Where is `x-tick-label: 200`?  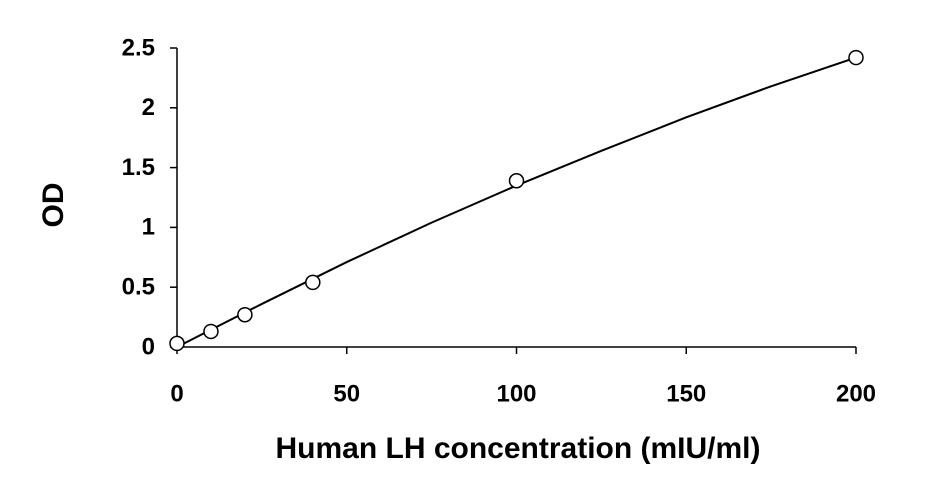
x-tick-label: 200 is located at coordinates (856, 393).